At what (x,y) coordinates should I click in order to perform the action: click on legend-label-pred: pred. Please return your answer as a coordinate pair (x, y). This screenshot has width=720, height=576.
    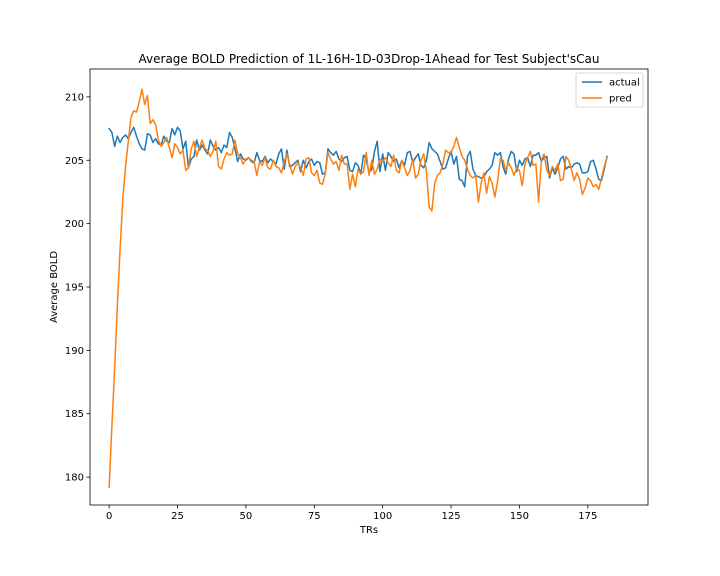
    Looking at the image, I should click on (620, 99).